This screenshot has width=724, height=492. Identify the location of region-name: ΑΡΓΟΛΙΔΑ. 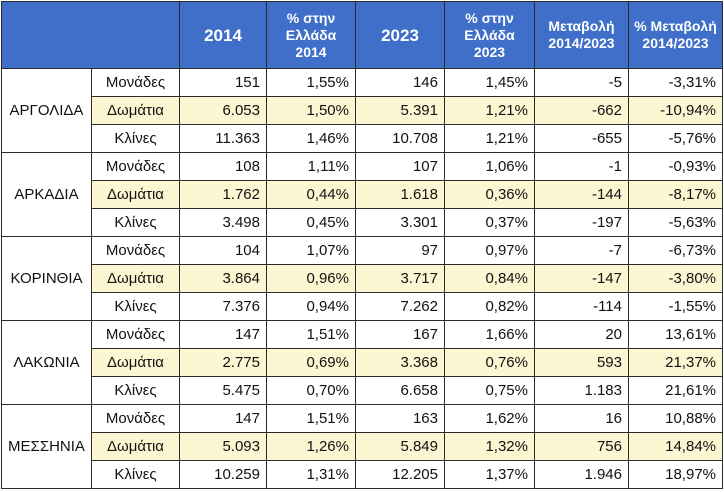
(46, 110).